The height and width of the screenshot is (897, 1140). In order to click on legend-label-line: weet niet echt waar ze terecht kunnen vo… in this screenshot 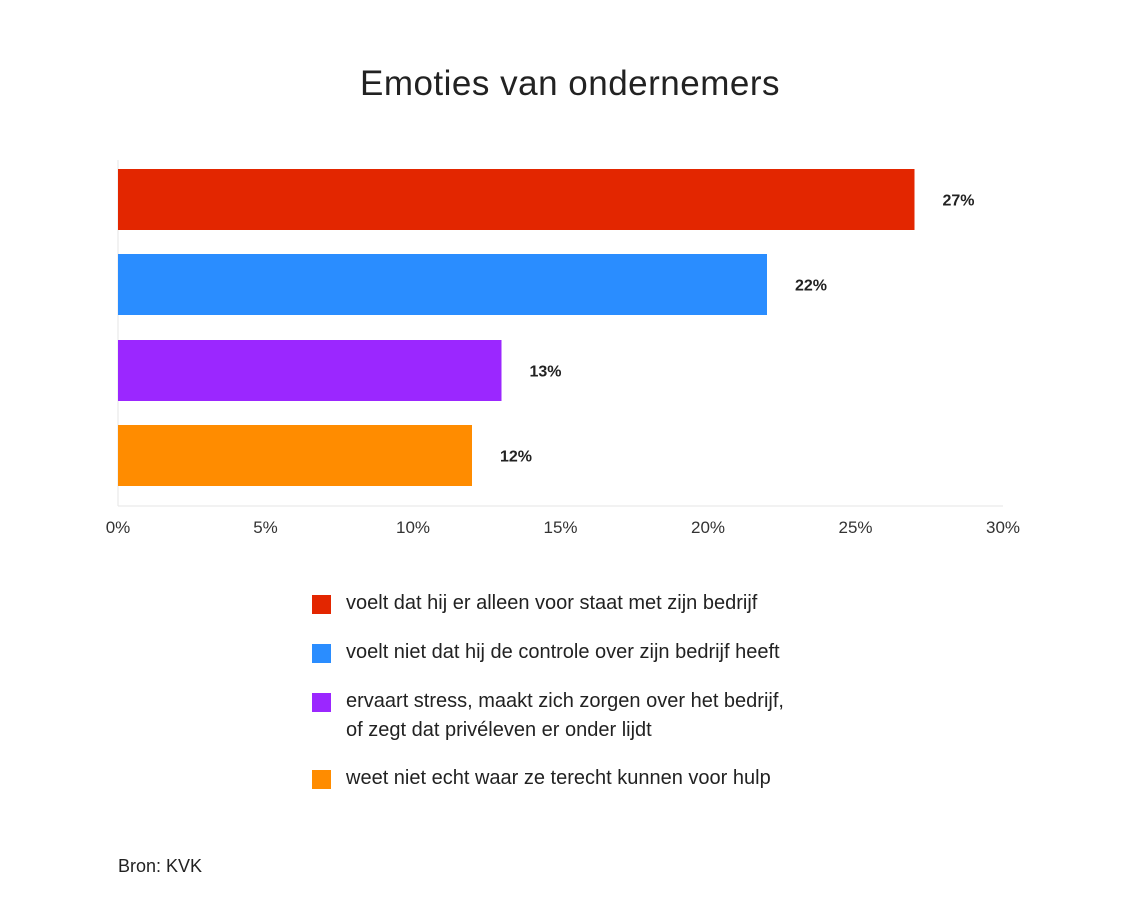, I will do `click(558, 778)`.